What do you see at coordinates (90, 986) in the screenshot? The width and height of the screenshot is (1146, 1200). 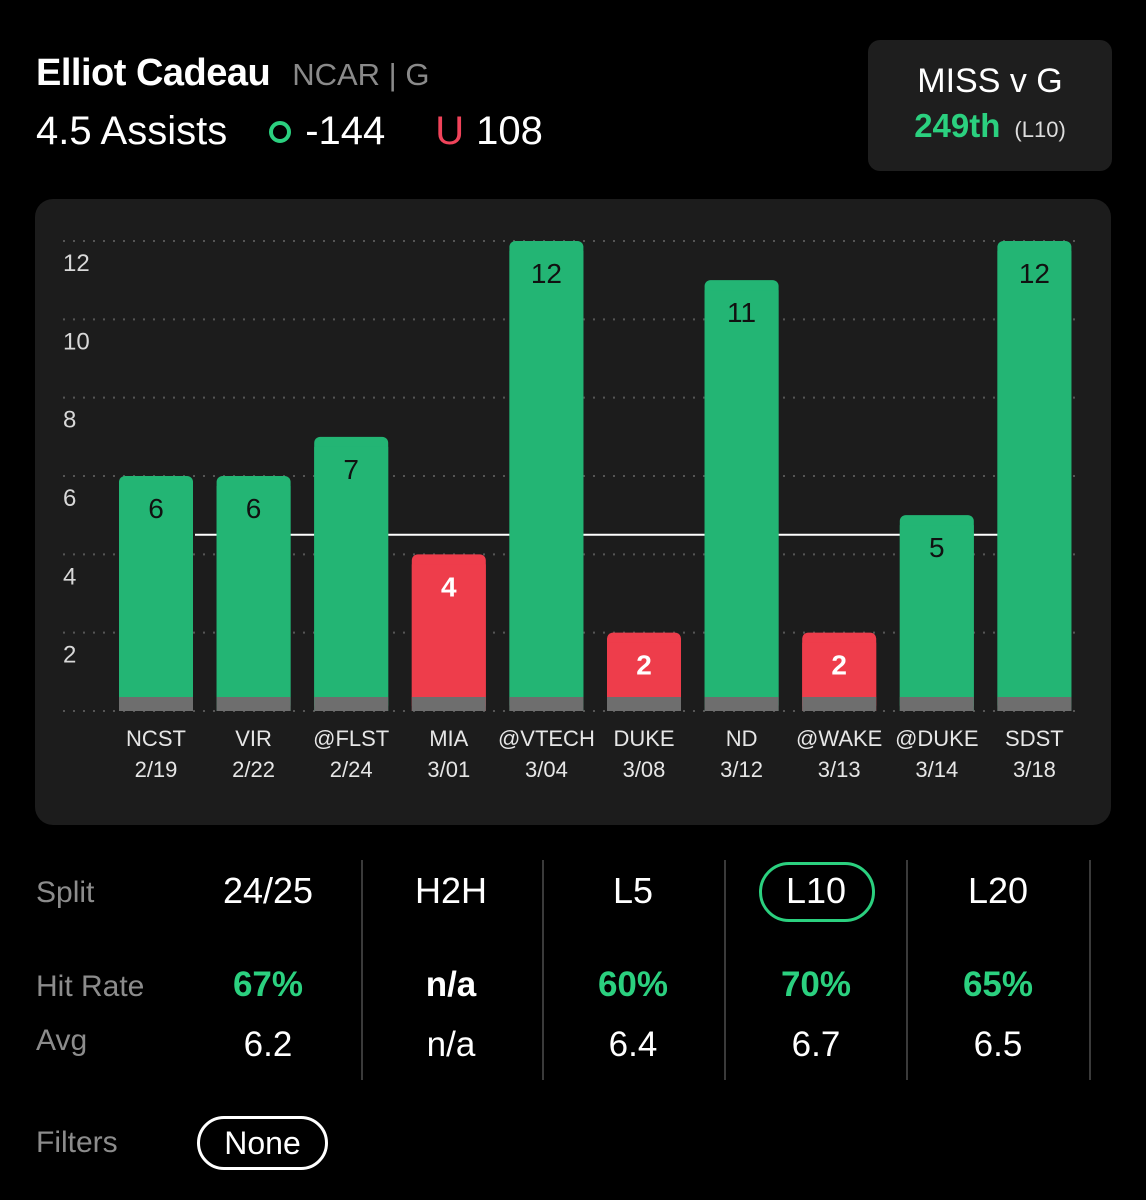 I see `hit-rate-row-label: Hit Rate` at bounding box center [90, 986].